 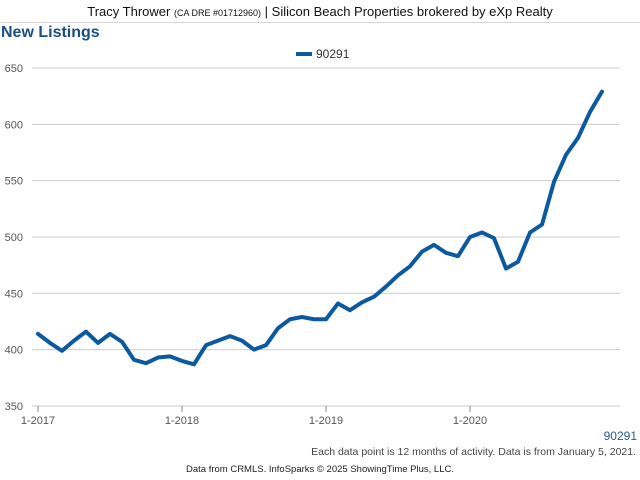 What do you see at coordinates (14, 238) in the screenshot?
I see `y-tick-label: 500` at bounding box center [14, 238].